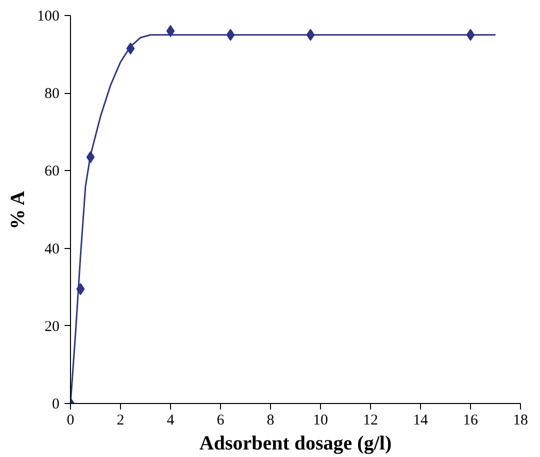 The height and width of the screenshot is (457, 540). Describe the element at coordinates (52, 326) in the screenshot. I see `y-tick-label: 20` at that location.